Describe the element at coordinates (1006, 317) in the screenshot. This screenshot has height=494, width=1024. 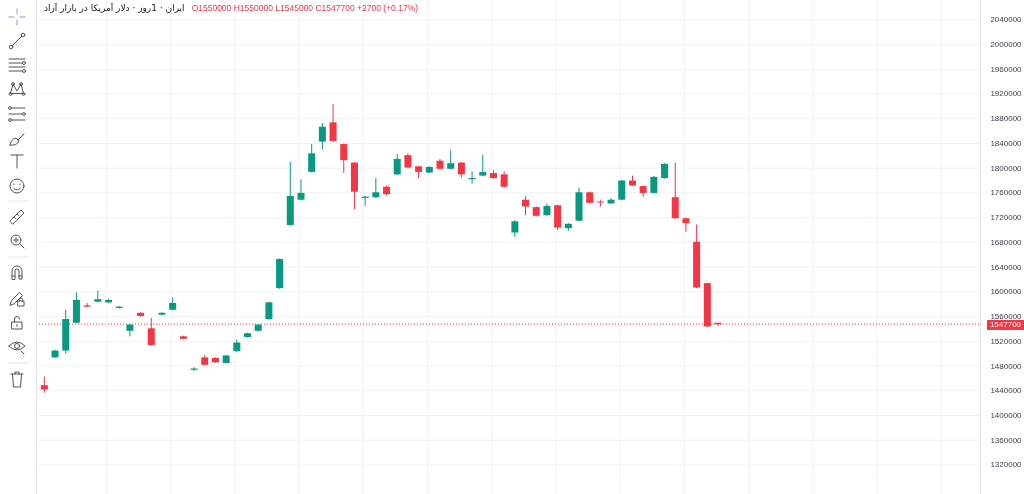
I see `y-tick-label: 1560000` at that location.